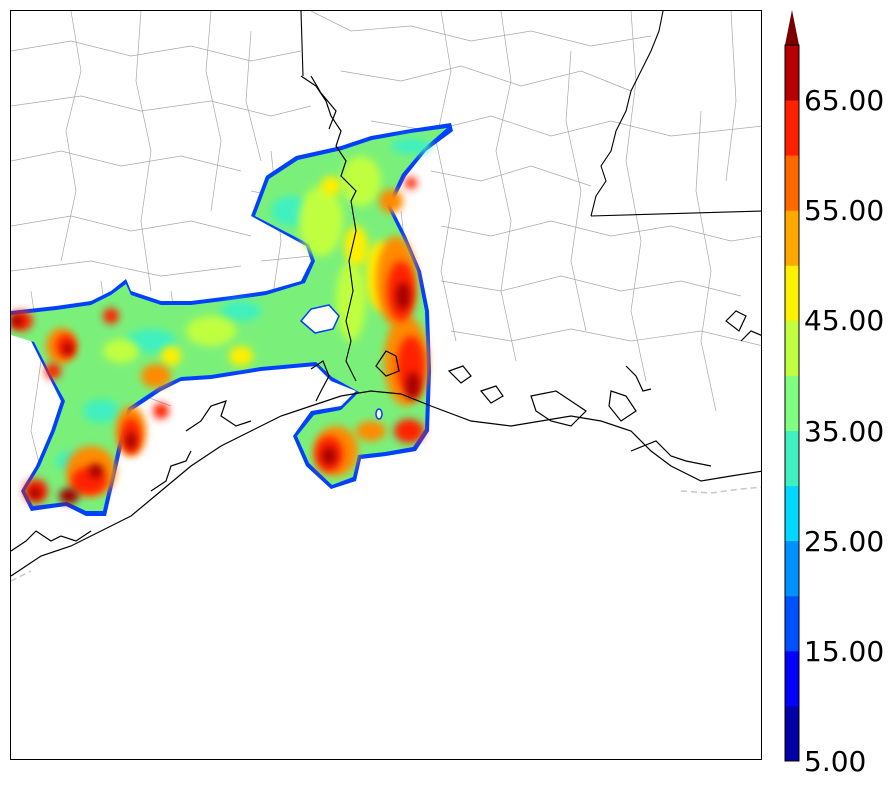 The width and height of the screenshot is (894, 785). I want to click on colorbar: 5.00 15.00 25.00 35.00 45.00 55.00 65.00, so click(839, 393).